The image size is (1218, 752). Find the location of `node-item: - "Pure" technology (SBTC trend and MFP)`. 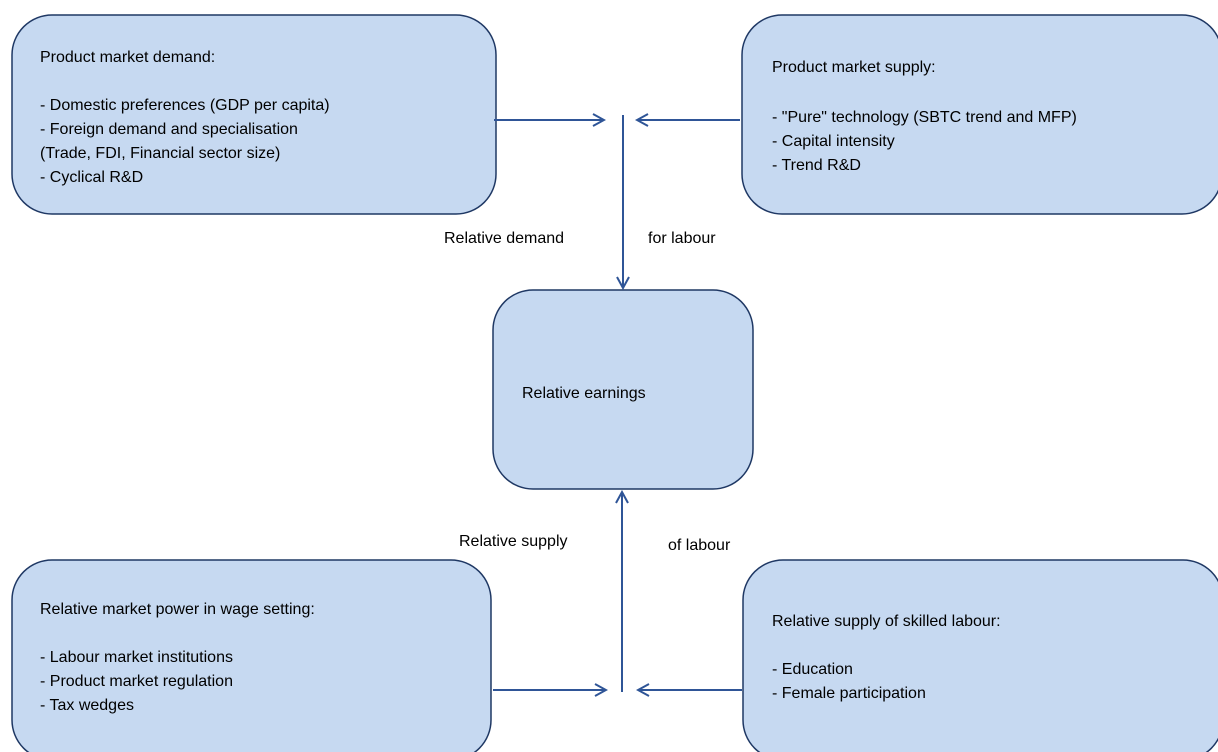

node-item: - "Pure" technology (SBTC trend and MFP) is located at coordinates (924, 117).